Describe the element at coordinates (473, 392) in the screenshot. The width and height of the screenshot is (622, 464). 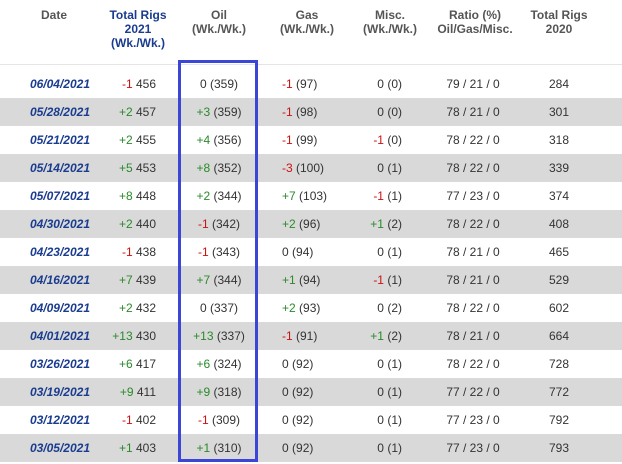
I see `ratio-cell: 77 / 22 / 0` at that location.